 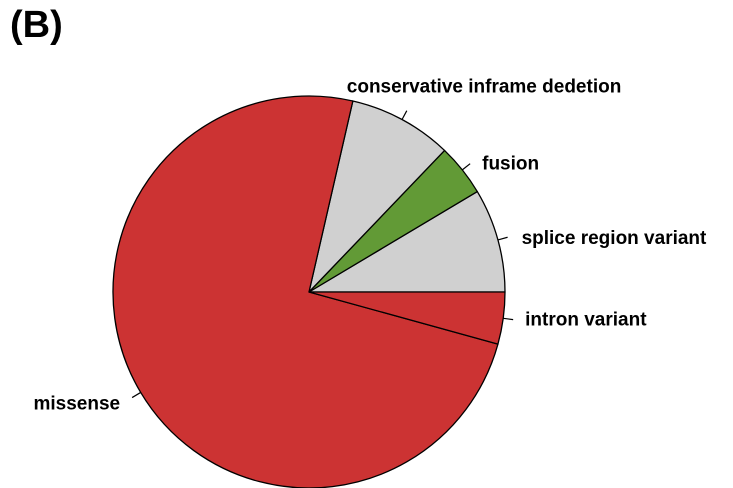 I want to click on slice-label: missense, so click(x=76, y=404).